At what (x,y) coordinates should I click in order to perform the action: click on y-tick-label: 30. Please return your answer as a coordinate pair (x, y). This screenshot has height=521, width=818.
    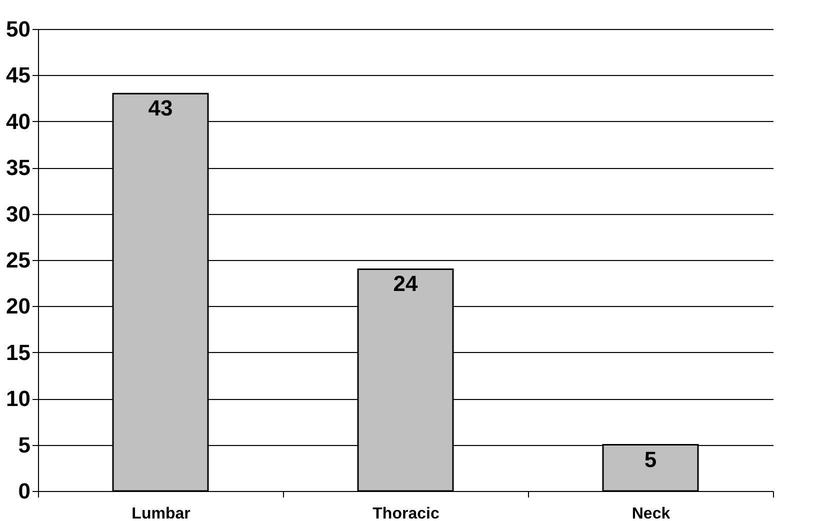
    Looking at the image, I should click on (18, 213).